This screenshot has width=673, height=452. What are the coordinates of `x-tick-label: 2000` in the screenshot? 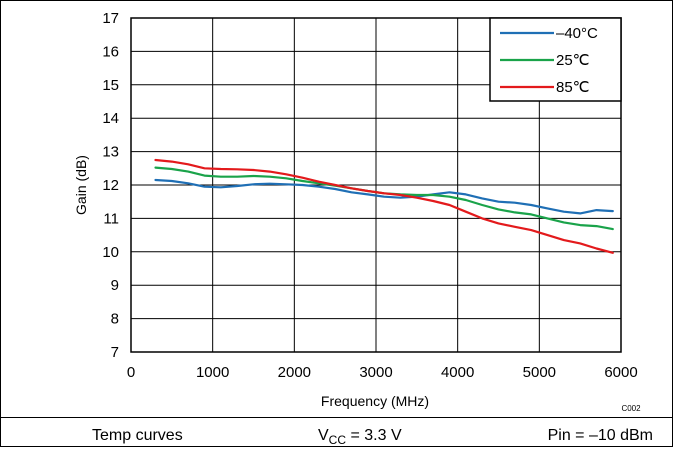 It's located at (294, 372).